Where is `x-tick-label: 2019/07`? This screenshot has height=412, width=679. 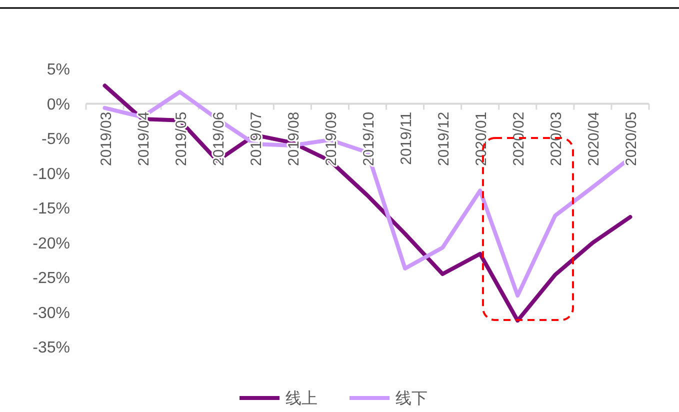
x-tick-label: 2019/07 is located at coordinates (256, 139).